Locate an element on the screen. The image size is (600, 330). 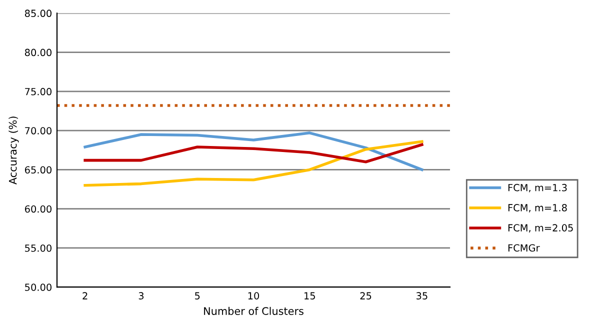
legend-label: FCM, m=1.8 is located at coordinates (537, 208).